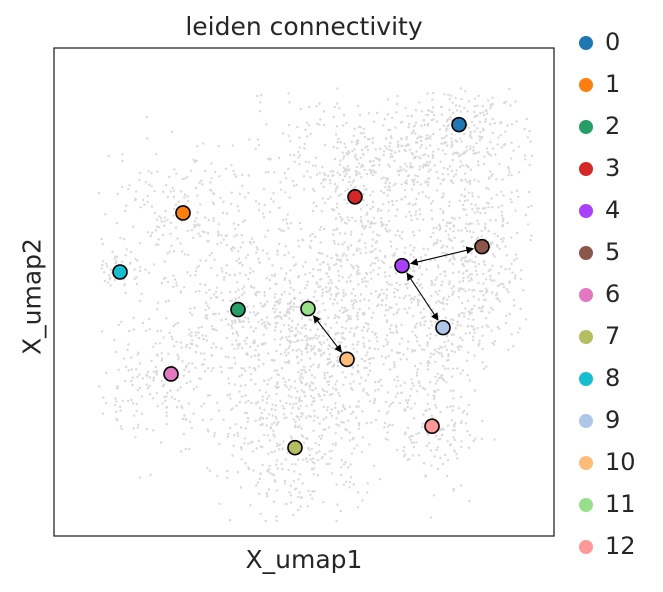 This screenshot has height=592, width=663. What do you see at coordinates (613, 252) in the screenshot?
I see `legend-label: 5` at bounding box center [613, 252].